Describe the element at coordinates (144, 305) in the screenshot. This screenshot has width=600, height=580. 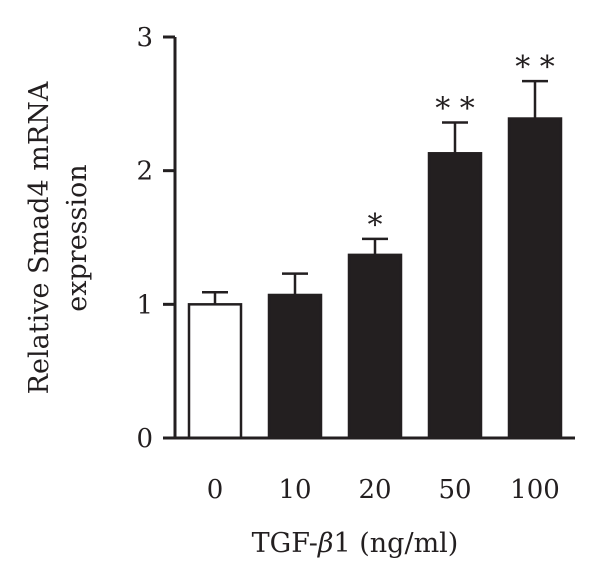
I see `y-tick-label-1: 1` at that location.